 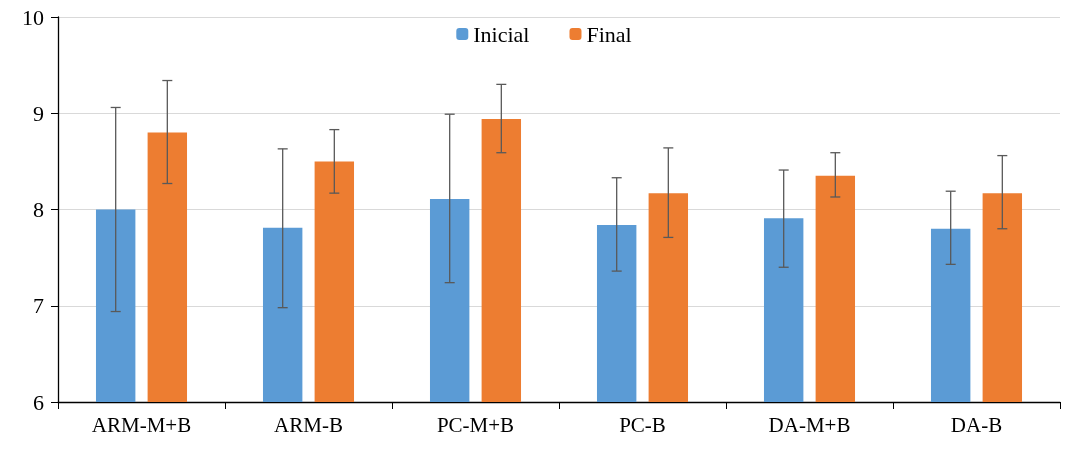 I want to click on y-tick-label: 6, so click(x=38, y=402).